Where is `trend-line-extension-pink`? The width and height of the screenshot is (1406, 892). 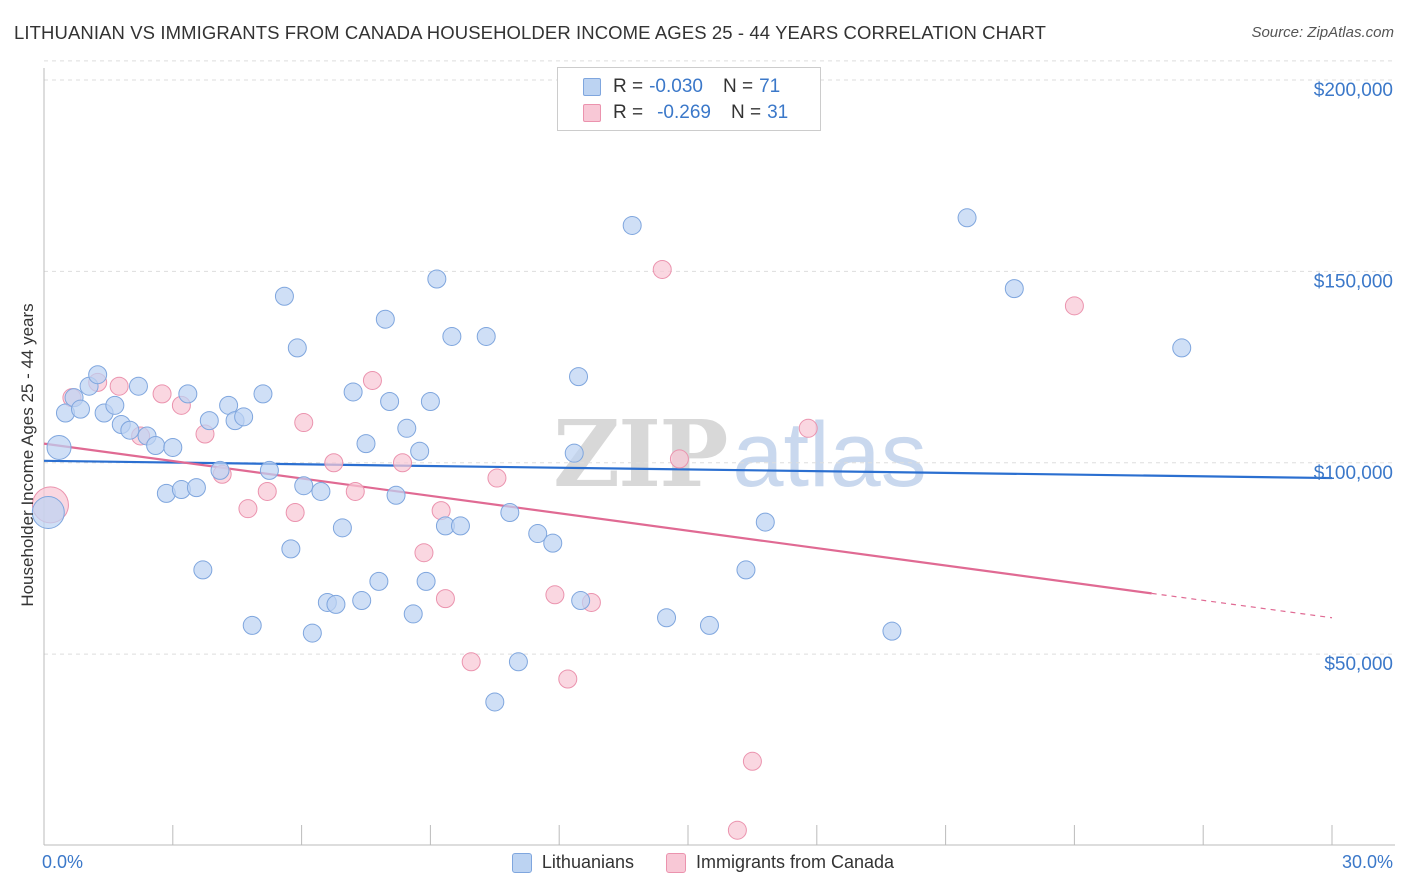 trend-line-extension-pink is located at coordinates (1242, 605).